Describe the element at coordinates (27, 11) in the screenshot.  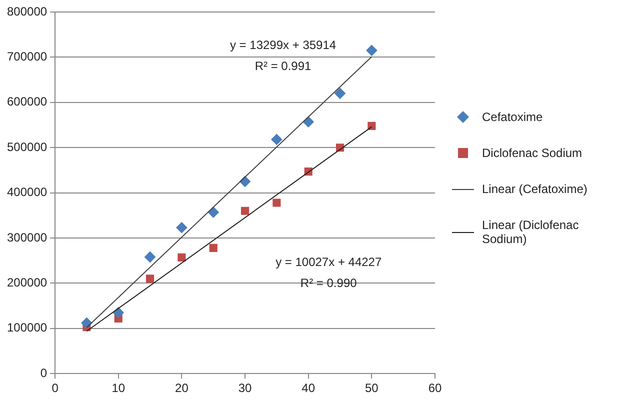
I see `y-tick-label: 800000` at that location.